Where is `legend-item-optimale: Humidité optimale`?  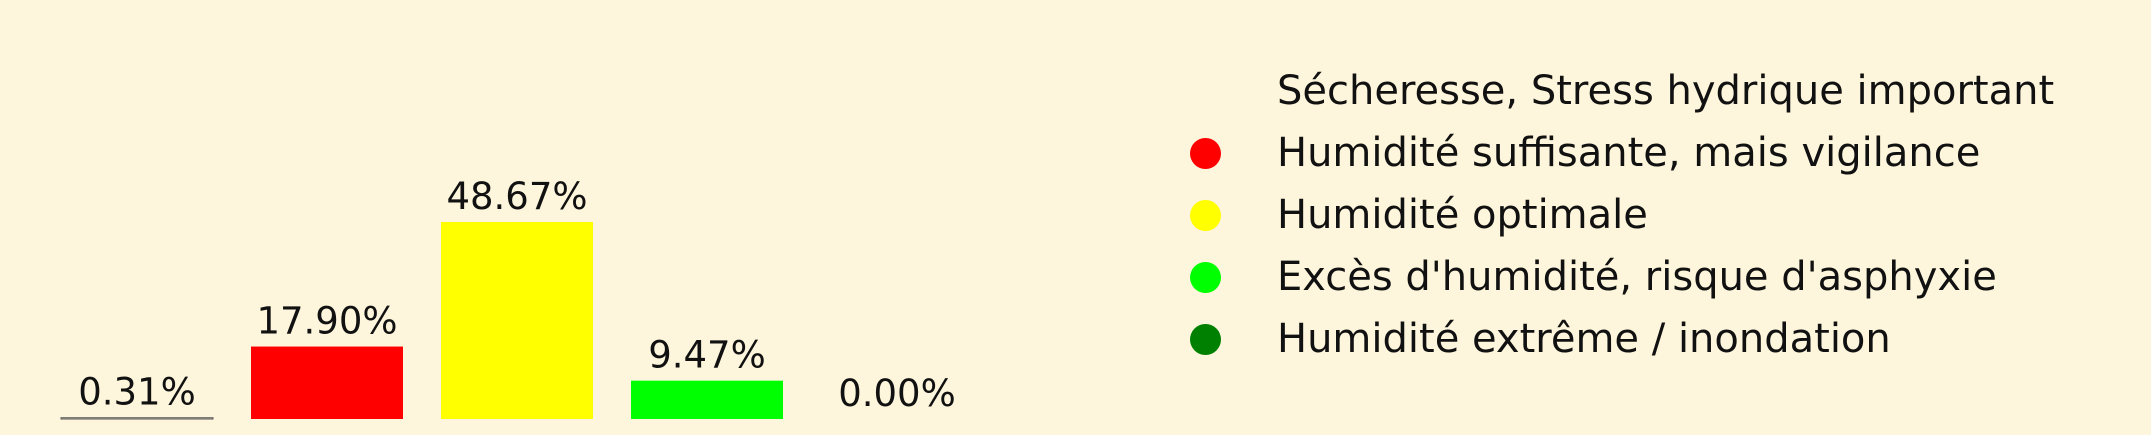 legend-item-optimale: Humidité optimale is located at coordinates (1622, 215).